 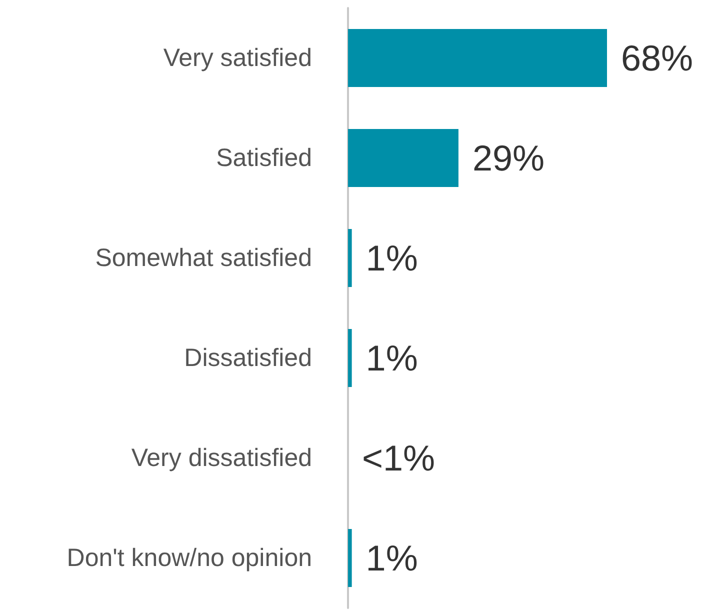 What do you see at coordinates (189, 558) in the screenshot?
I see `y-tick-label: Don't know/no opinion` at bounding box center [189, 558].